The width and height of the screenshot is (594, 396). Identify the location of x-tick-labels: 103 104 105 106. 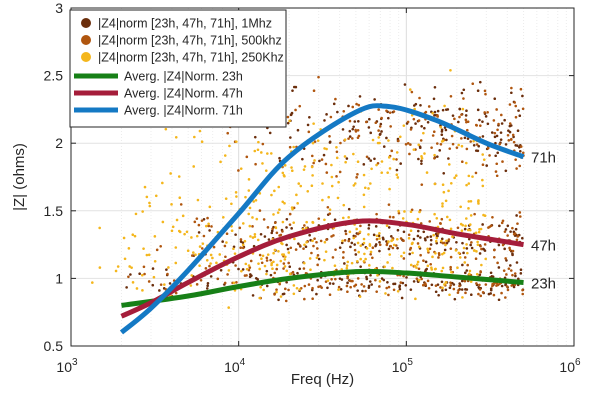
(318, 366).